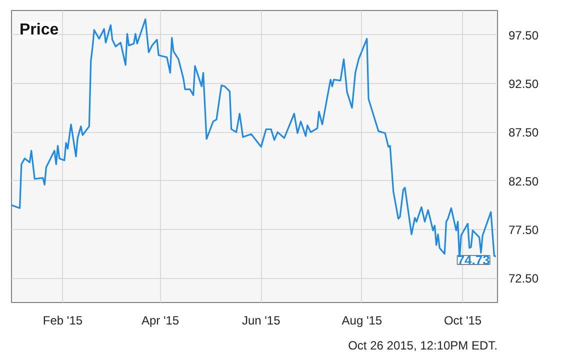 The image size is (575, 358). Describe the element at coordinates (463, 321) in the screenshot. I see `x-tick-label: Oct '15` at that location.